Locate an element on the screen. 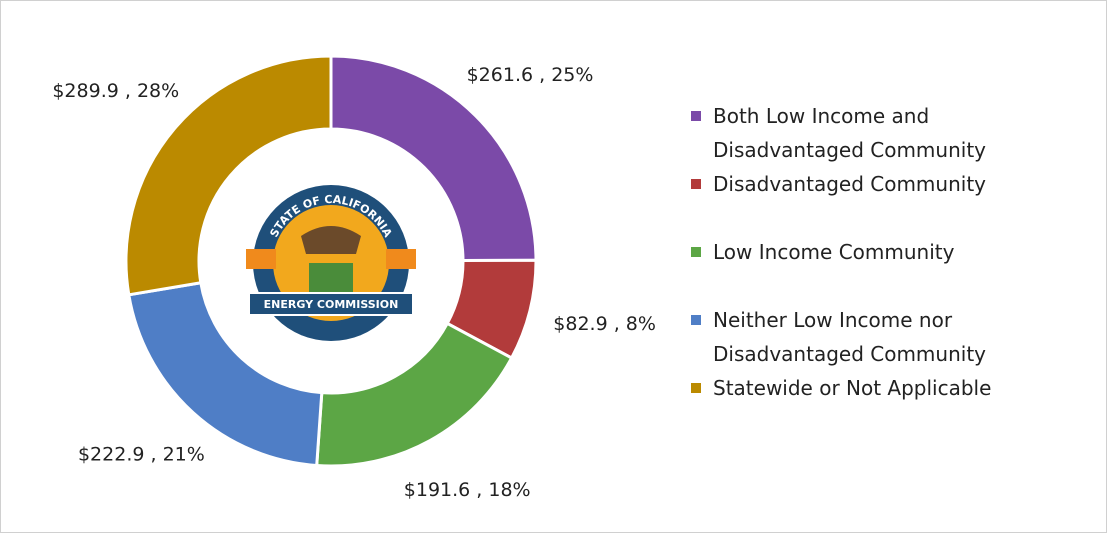  legend-item: Disadvantaged Community is located at coordinates (866, 184).